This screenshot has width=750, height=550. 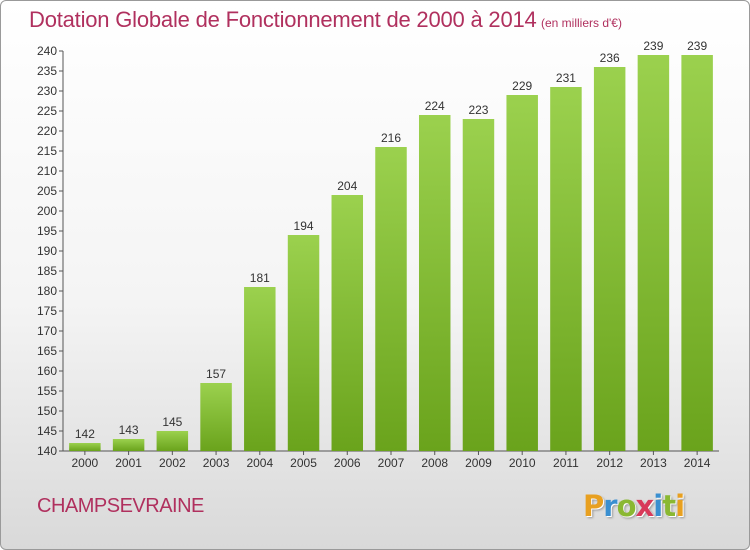 What do you see at coordinates (120, 506) in the screenshot?
I see `commune-name: CHAMPSEVRAINE` at bounding box center [120, 506].